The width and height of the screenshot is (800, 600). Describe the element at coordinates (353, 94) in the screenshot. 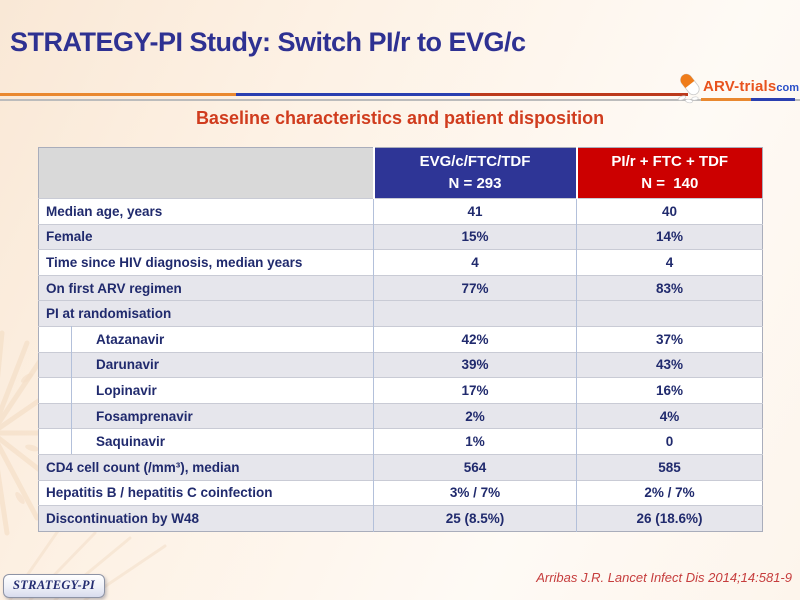

I see `divider-segment-blue` at that location.